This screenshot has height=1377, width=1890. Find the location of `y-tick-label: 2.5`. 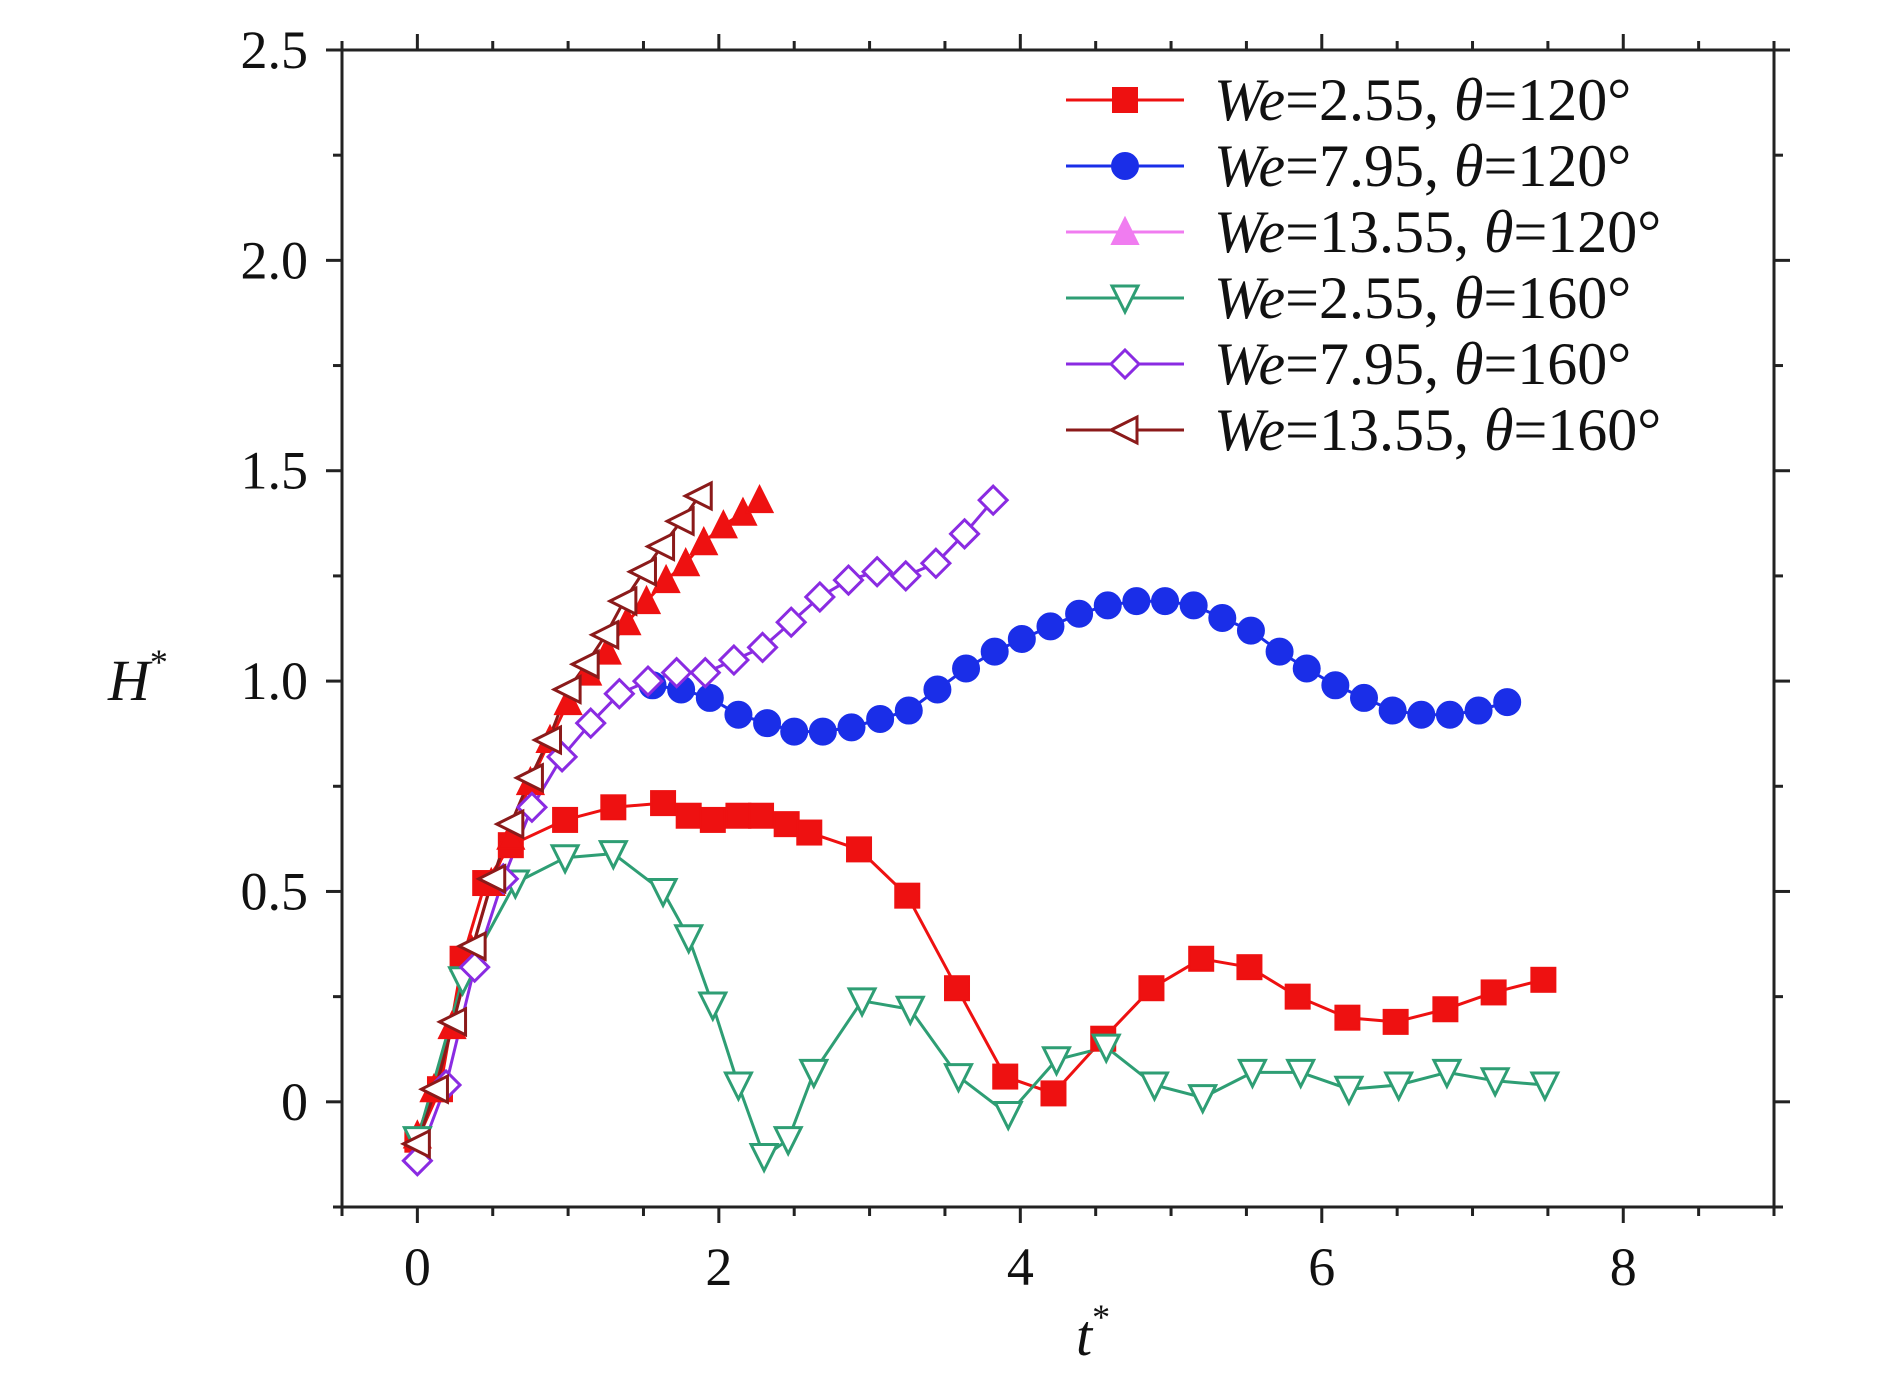

y-tick-label: 2.5 is located at coordinates (275, 50).